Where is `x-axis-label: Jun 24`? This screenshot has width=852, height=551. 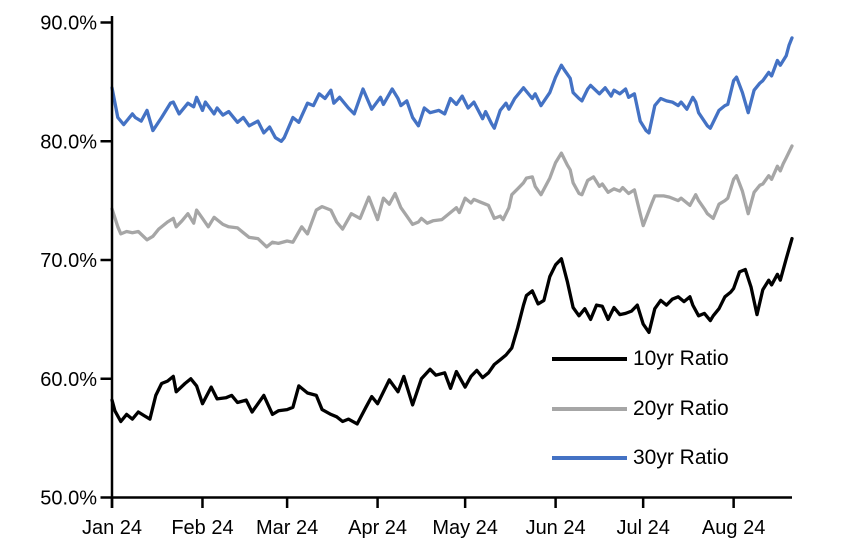 x-axis-label: Jun 24 is located at coordinates (556, 528).